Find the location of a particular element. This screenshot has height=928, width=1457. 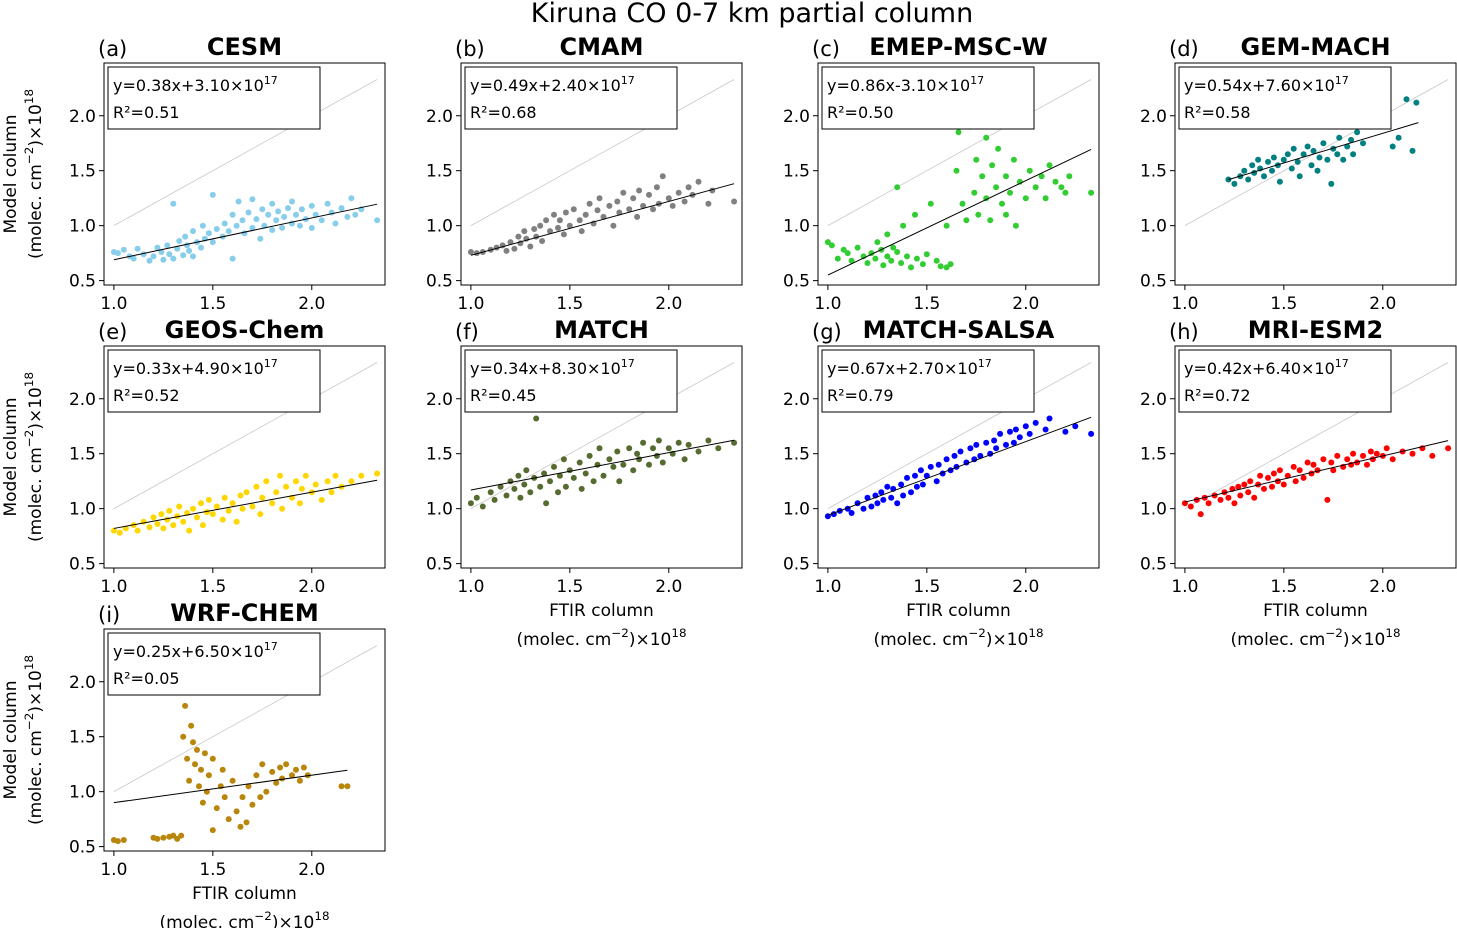

y-axis-unit-times: )×10 is located at coordinates (36, 125).